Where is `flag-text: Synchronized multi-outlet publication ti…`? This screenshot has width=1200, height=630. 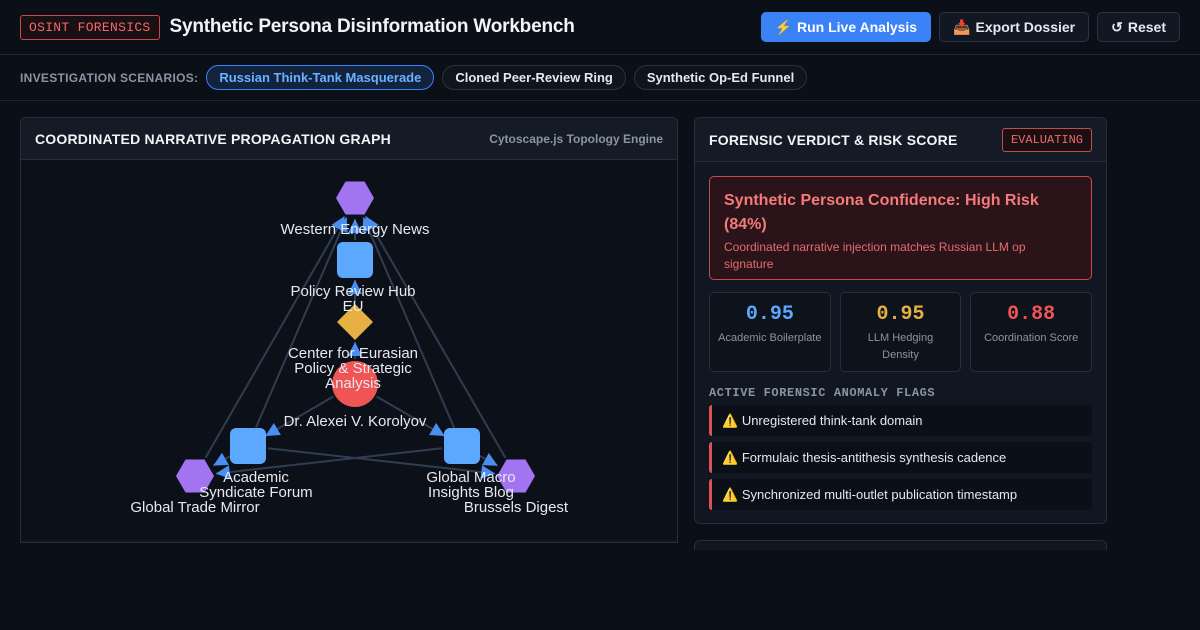
flag-text: Synchronized multi-outlet publication ti… is located at coordinates (879, 494).